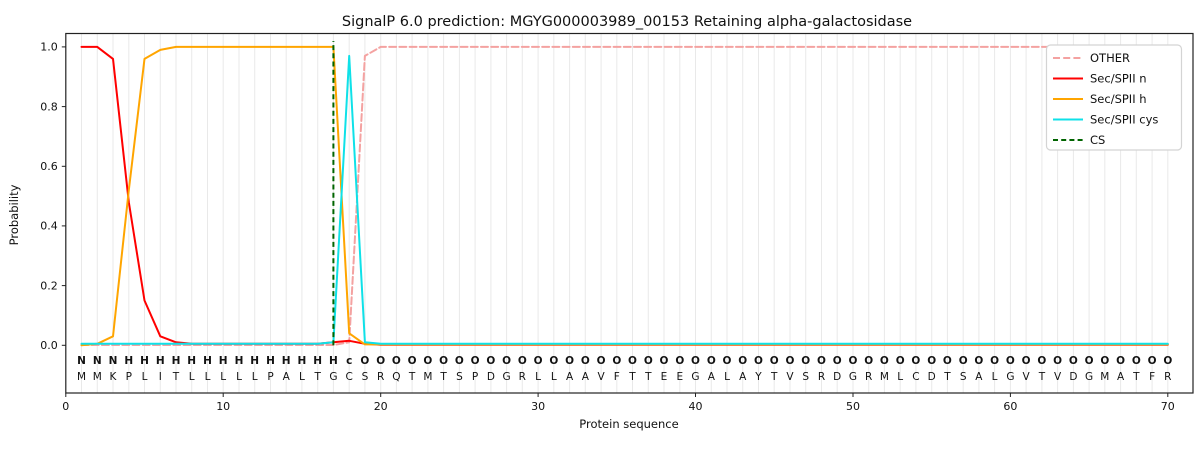 The width and height of the screenshot is (1200, 450). I want to click on annotation-letter-10: H, so click(223, 361).